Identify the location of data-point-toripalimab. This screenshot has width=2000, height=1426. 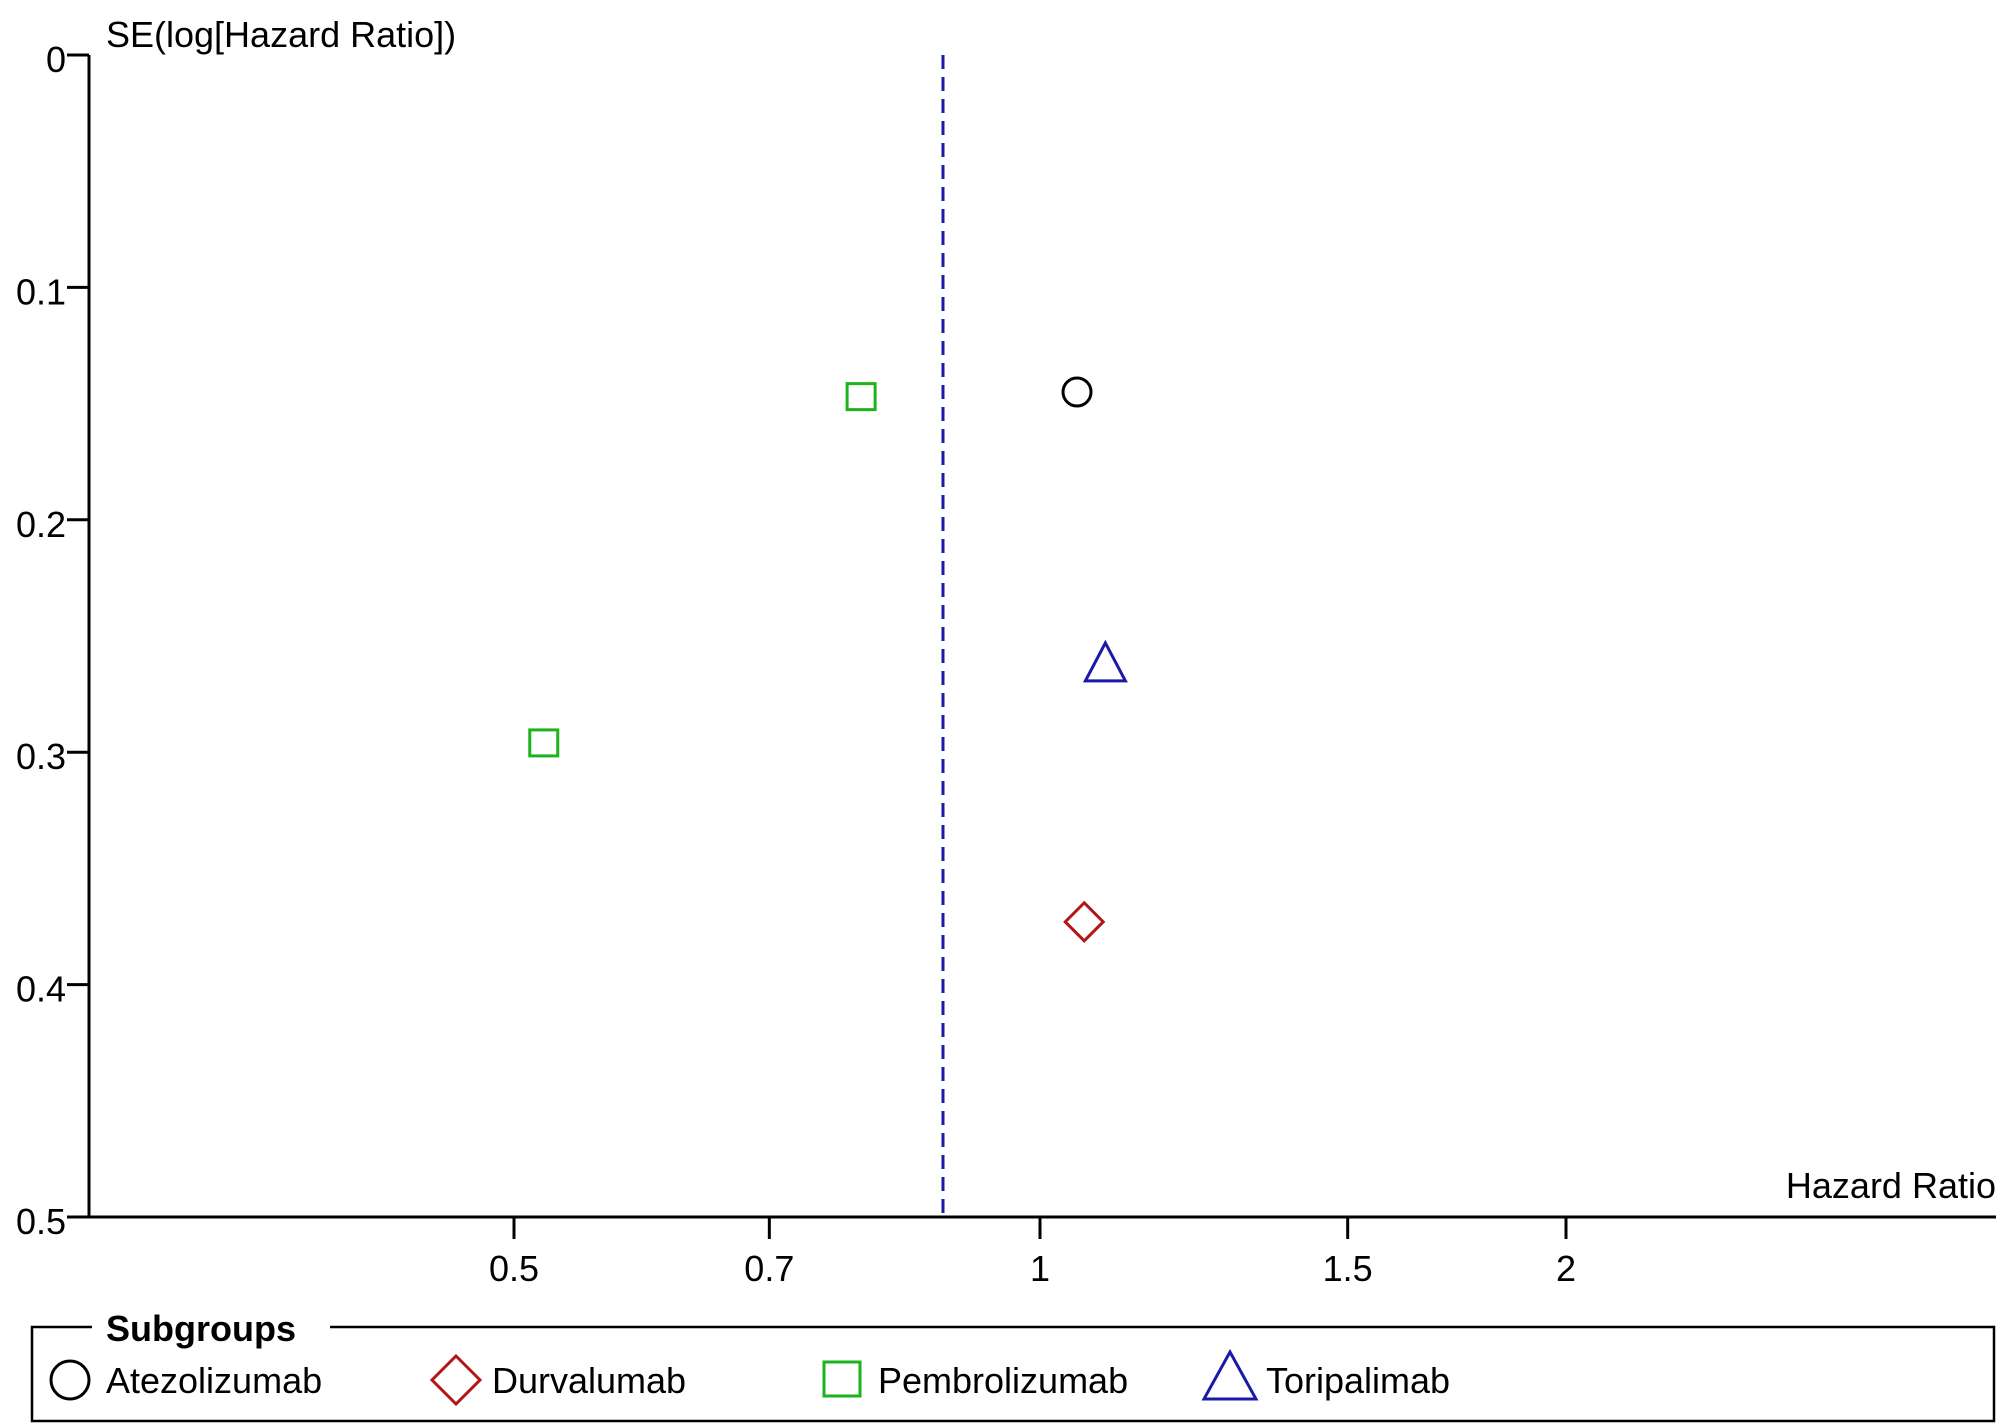
(1105, 661).